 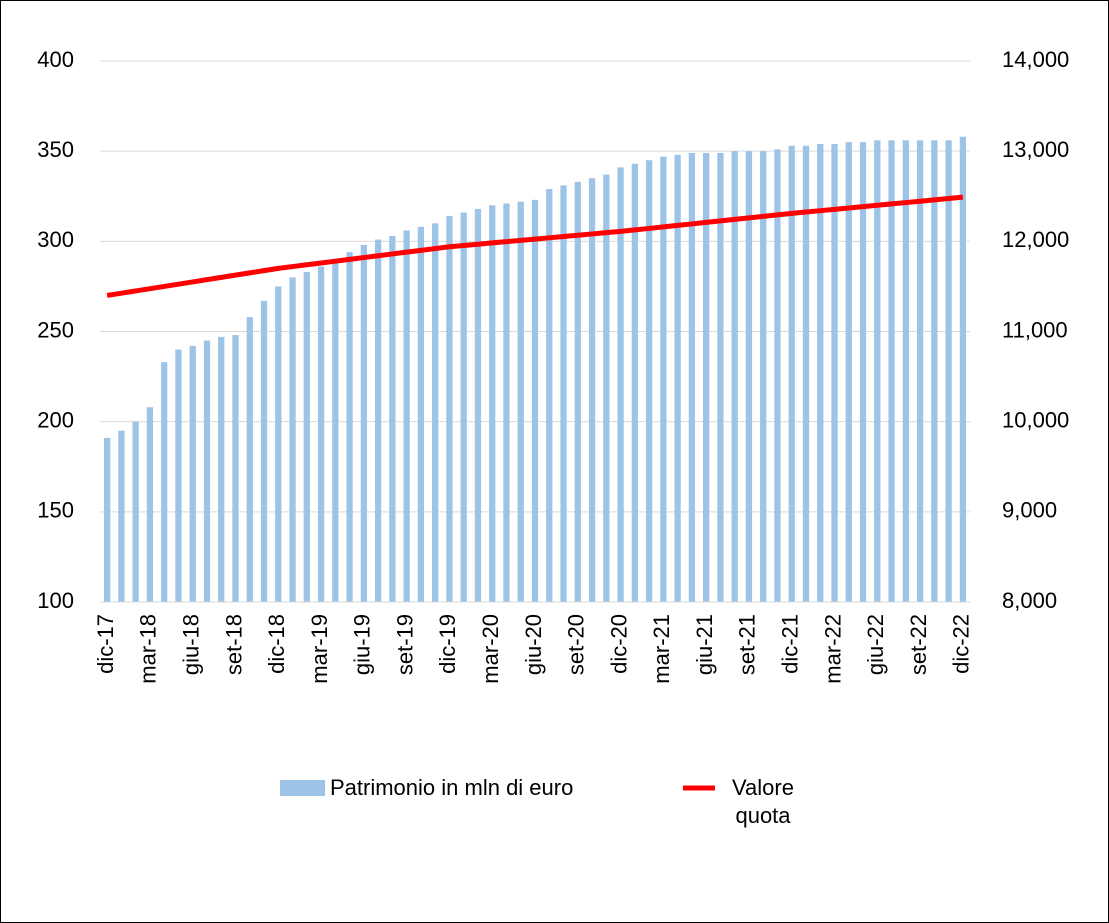 What do you see at coordinates (1029, 600) in the screenshot?
I see `y2-tick-label: 8,000` at bounding box center [1029, 600].